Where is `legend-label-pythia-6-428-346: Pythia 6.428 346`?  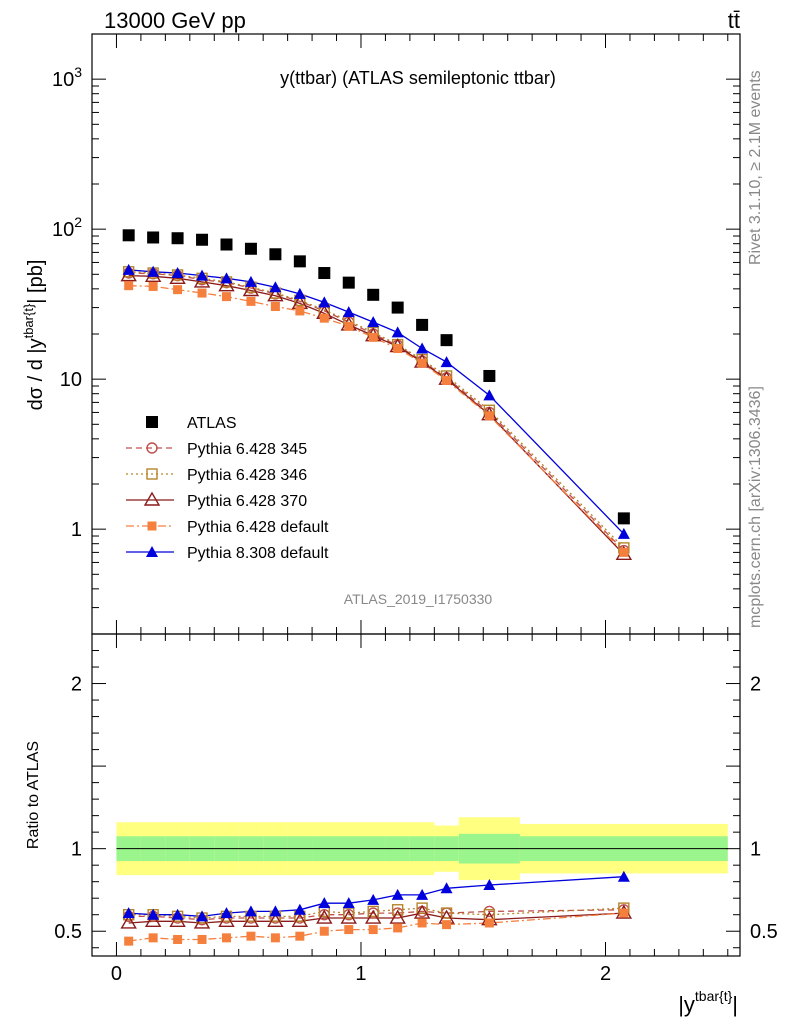
legend-label-pythia-6-428-346: Pythia 6.428 346 is located at coordinates (247, 475).